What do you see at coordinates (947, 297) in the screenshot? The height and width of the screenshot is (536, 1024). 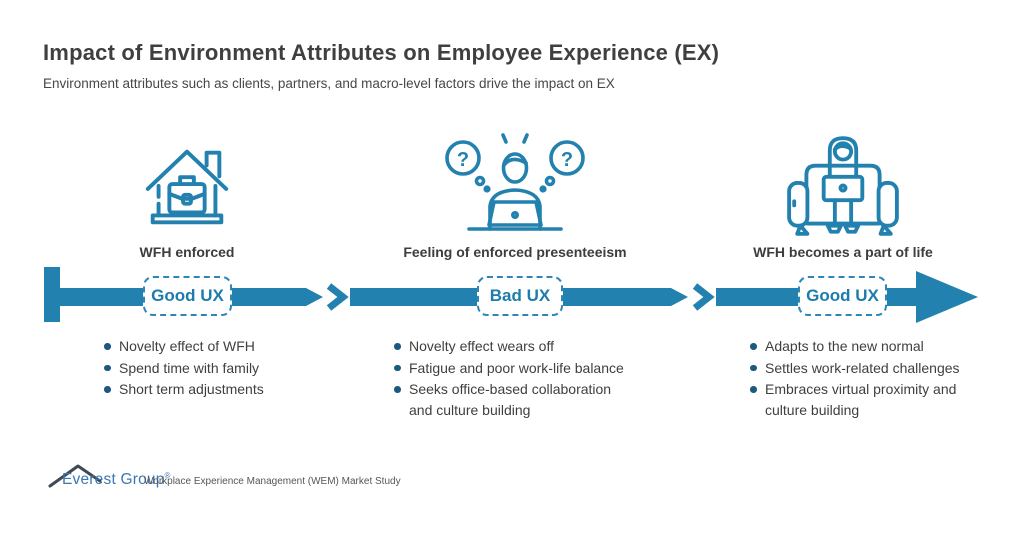 I see `timeline-arrowhead` at bounding box center [947, 297].